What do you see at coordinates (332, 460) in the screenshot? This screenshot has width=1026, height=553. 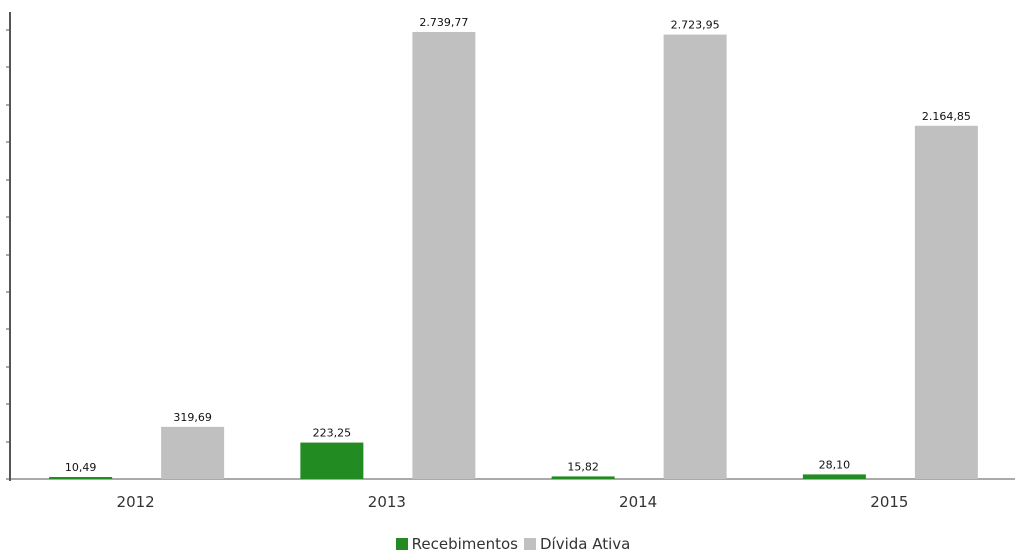 I see `bar-recebimentos-2013` at bounding box center [332, 460].